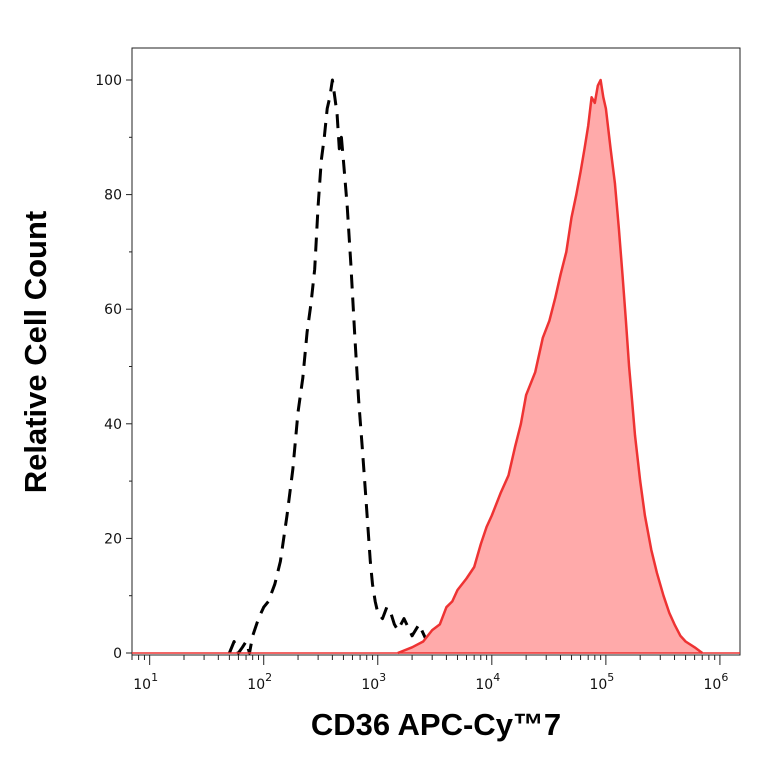 The width and height of the screenshot is (764, 764). I want to click on x-axis-title: CD36 APC-Cy™7, so click(436, 724).